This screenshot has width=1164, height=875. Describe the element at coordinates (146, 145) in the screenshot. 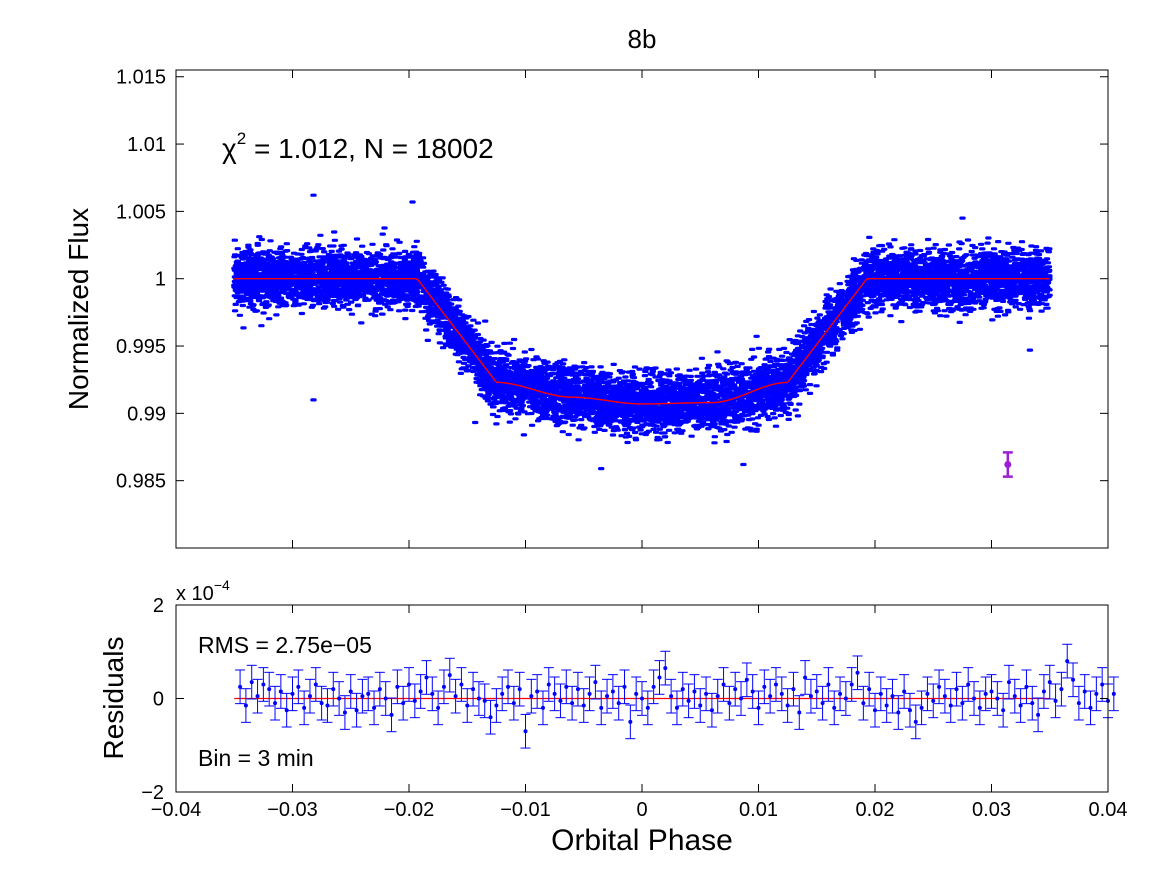

I see `flux-y-tick-label: 1.01` at that location.